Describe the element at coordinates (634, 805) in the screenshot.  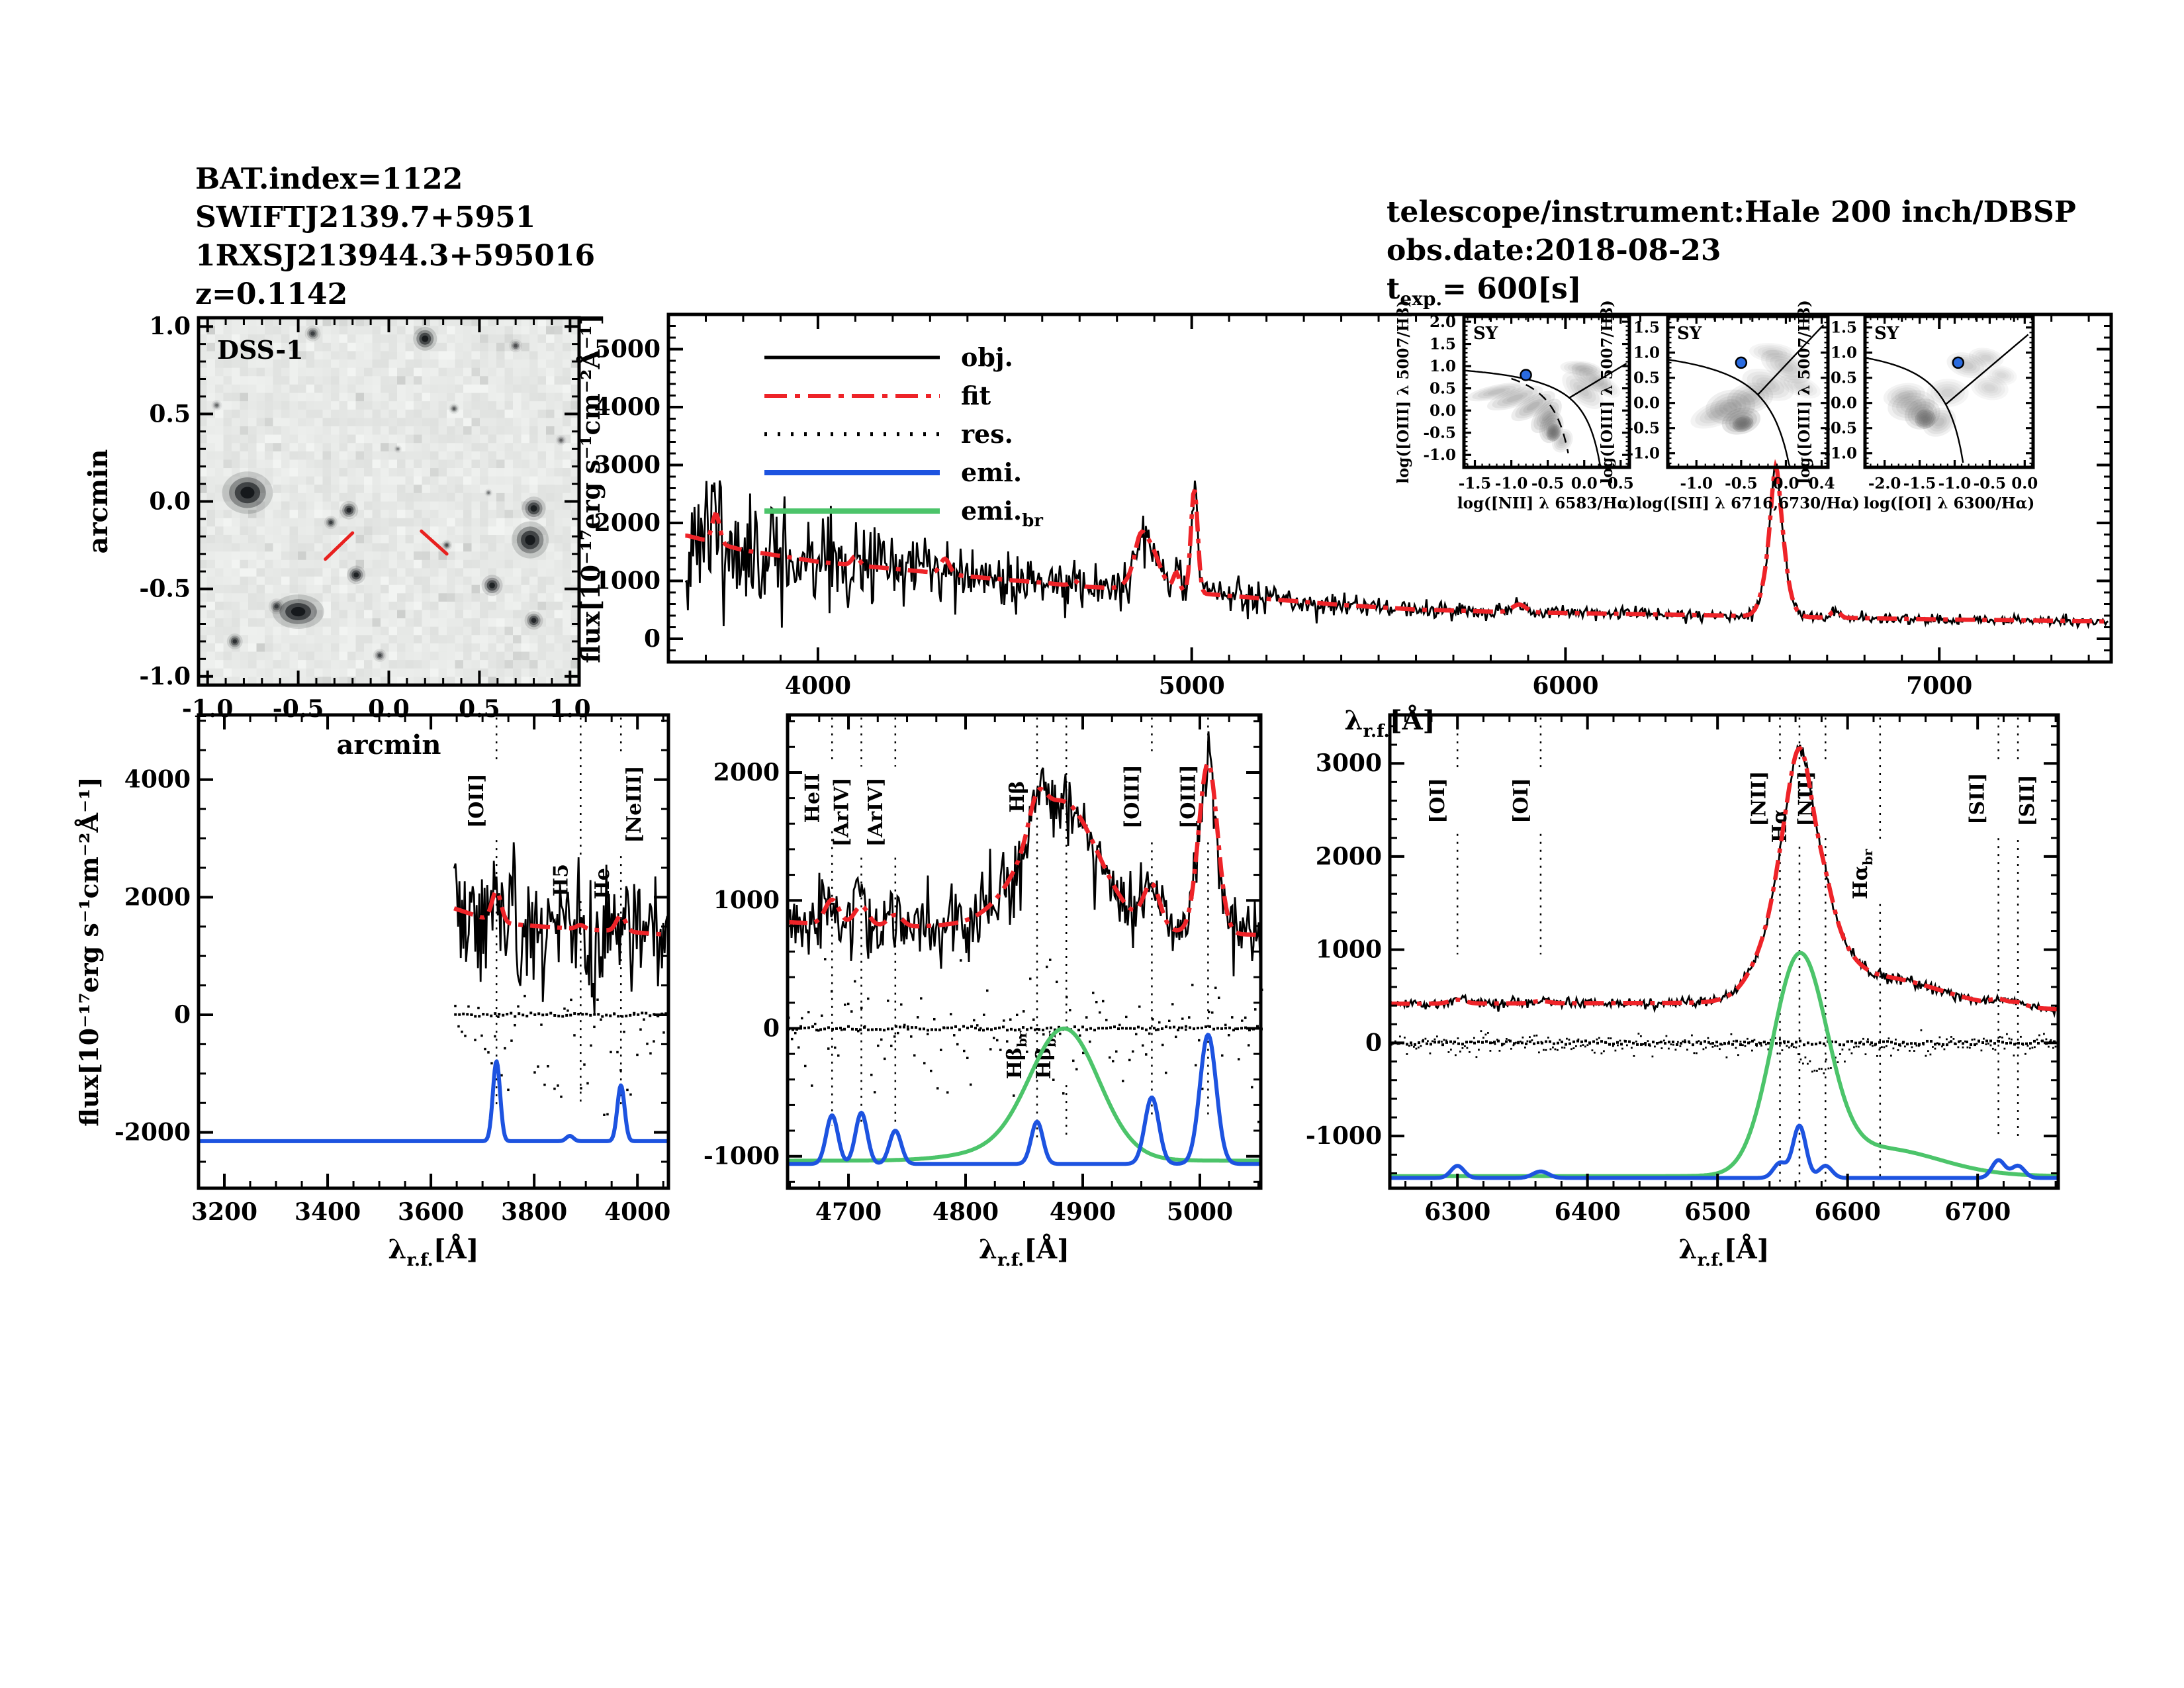
I see `svg-text: [NeIII]` at that location.